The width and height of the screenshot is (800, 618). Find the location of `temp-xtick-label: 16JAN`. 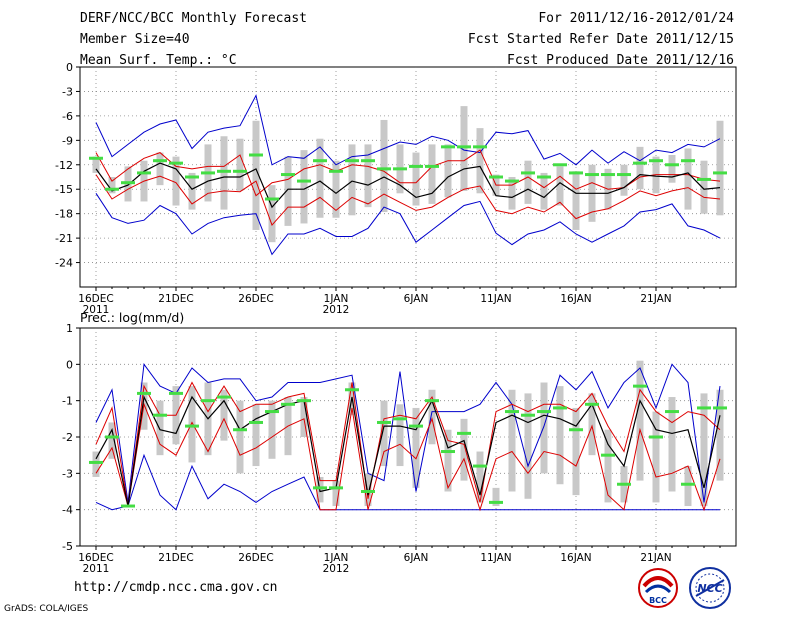

temp-xtick-label: 16JAN is located at coordinates (575, 299).